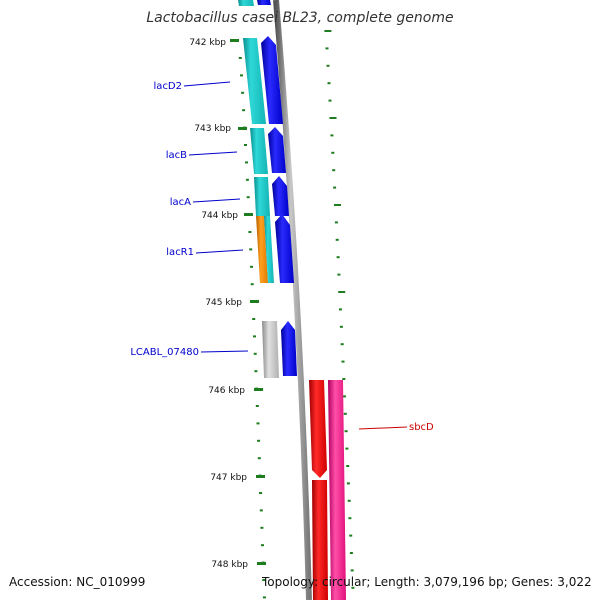 The image size is (600, 600). What do you see at coordinates (77, 582) in the screenshot?
I see `accession-text: Accession: NC_010999` at bounding box center [77, 582].